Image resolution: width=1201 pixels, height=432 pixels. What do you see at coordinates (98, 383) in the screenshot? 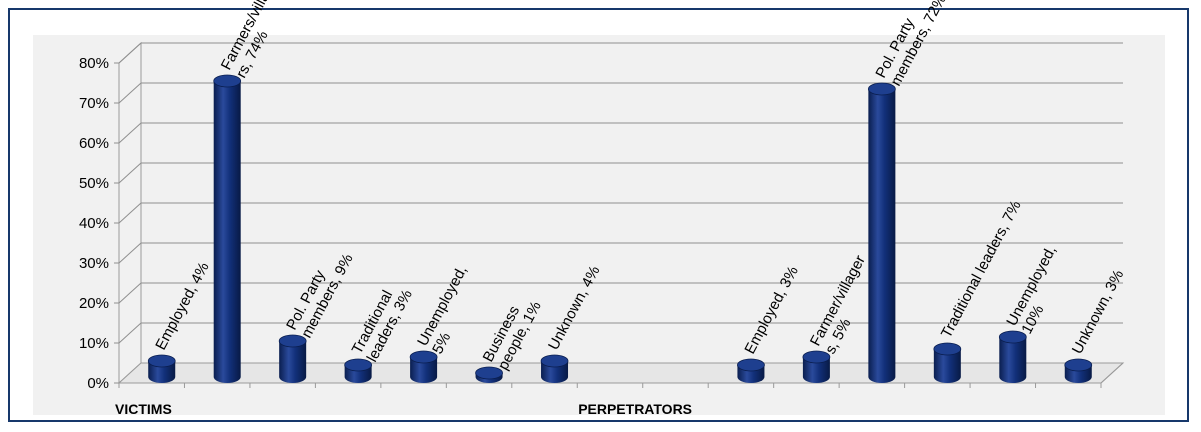
I see `y-tick-label: 0%` at bounding box center [98, 383].